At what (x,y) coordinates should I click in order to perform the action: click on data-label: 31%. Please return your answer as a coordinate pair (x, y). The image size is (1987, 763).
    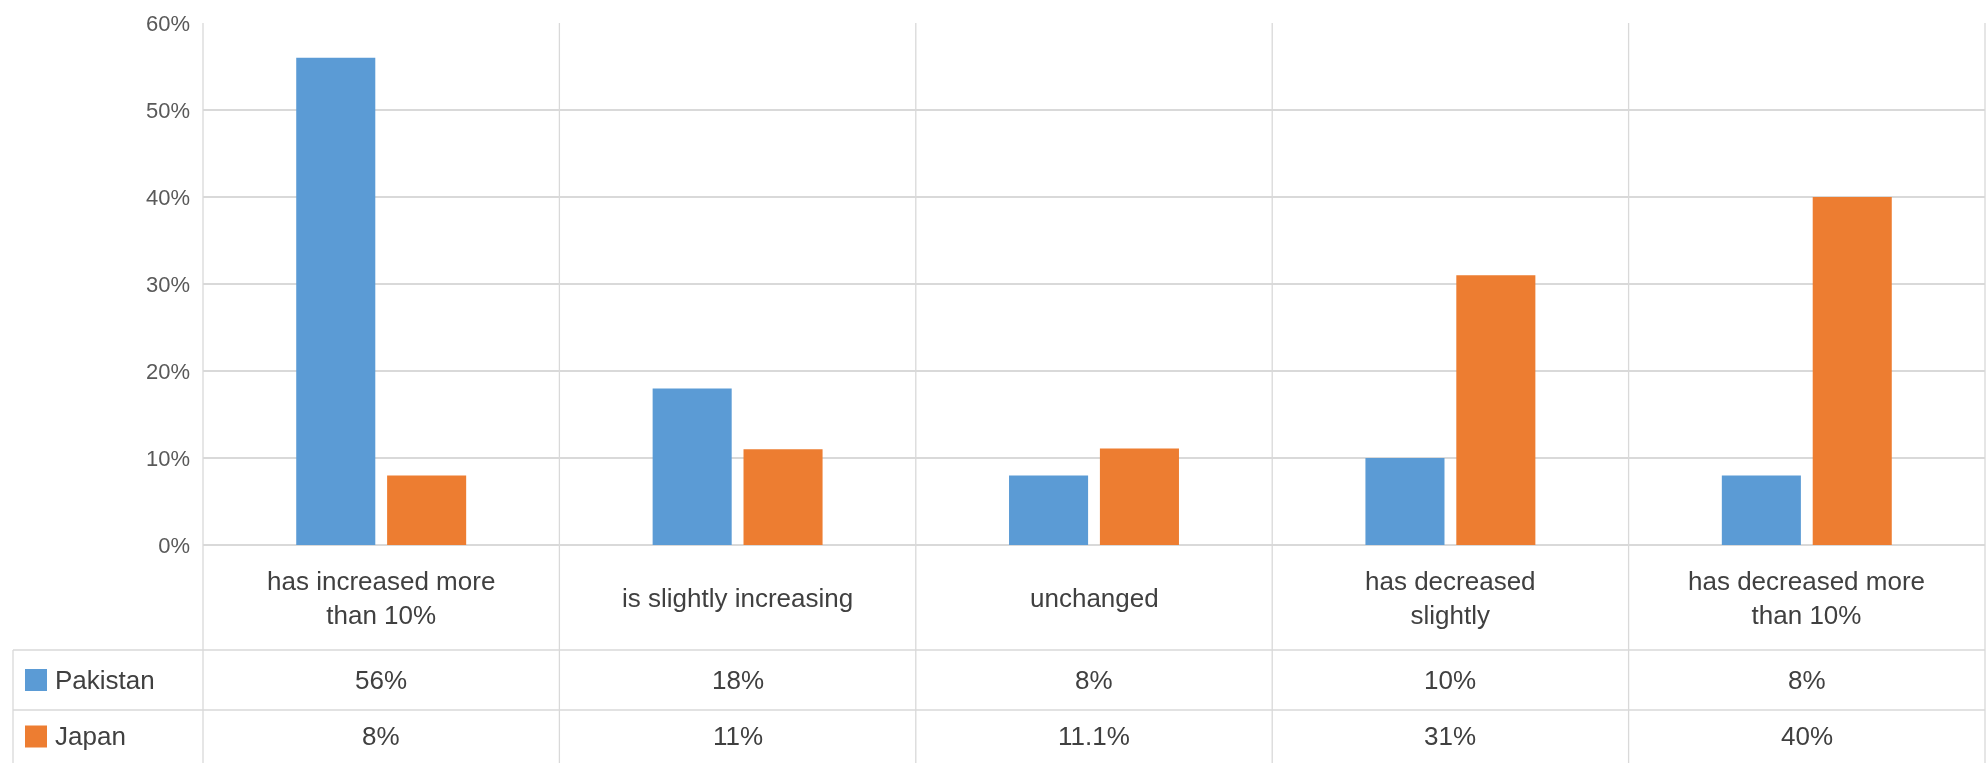
    Looking at the image, I should click on (1450, 736).